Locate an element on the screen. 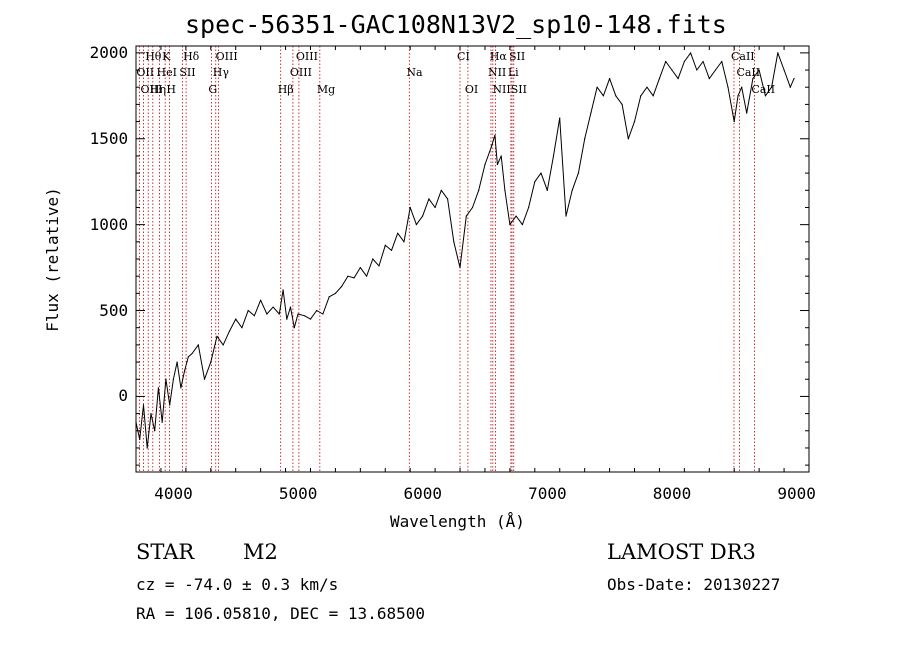 The width and height of the screenshot is (900, 649). y-tick-label: 500 is located at coordinates (114, 310).